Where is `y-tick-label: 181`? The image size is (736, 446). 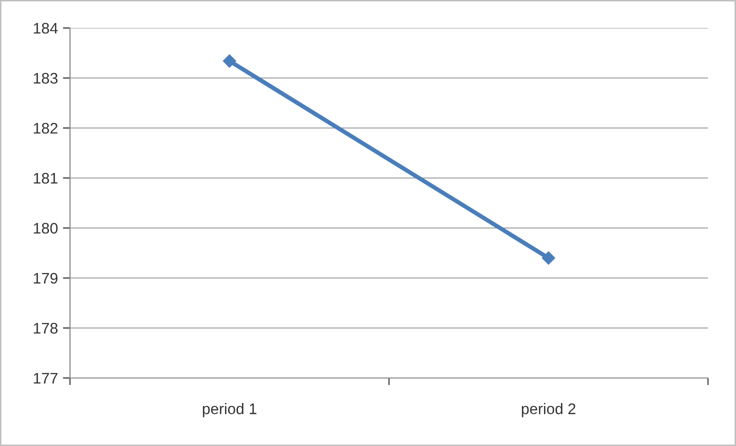
y-tick-label: 181 is located at coordinates (46, 178).